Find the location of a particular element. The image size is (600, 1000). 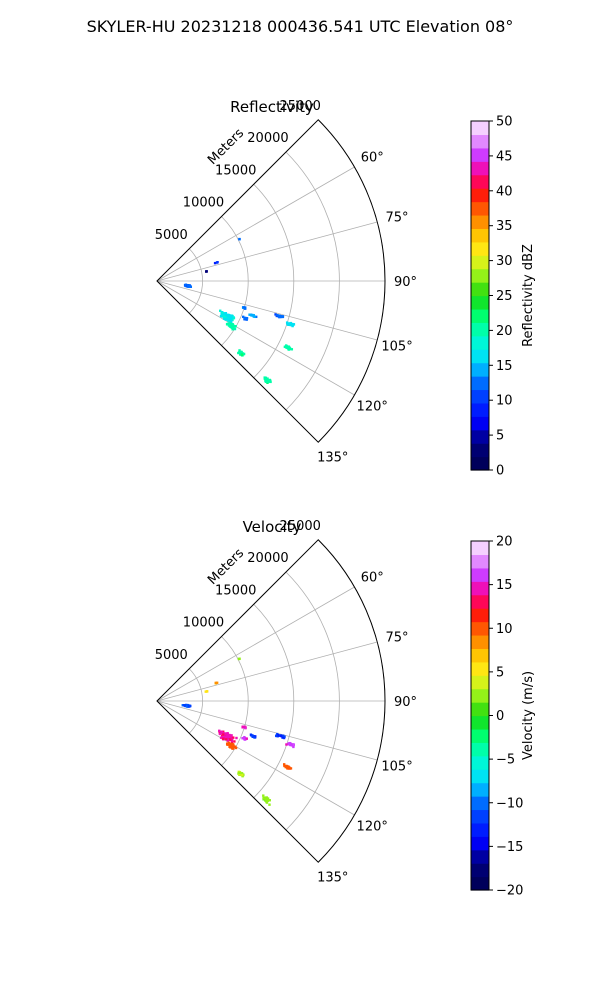

colorbar-tick-label: 30 is located at coordinates (504, 261).